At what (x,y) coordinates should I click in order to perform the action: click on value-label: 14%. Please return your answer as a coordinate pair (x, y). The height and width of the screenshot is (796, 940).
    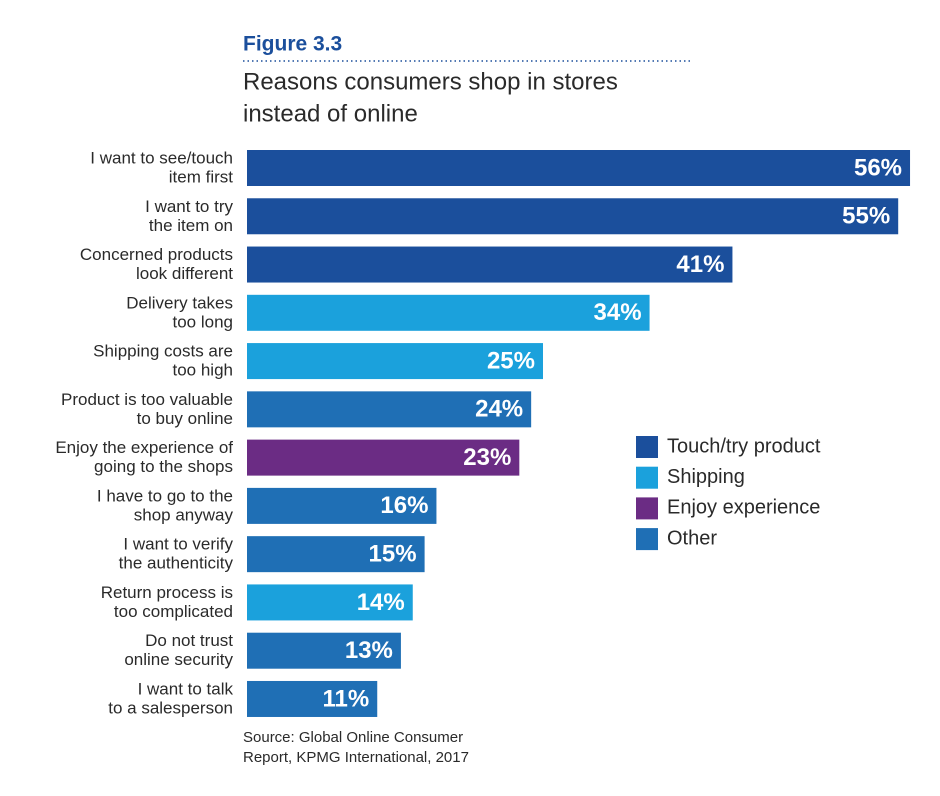
    Looking at the image, I should click on (381, 602).